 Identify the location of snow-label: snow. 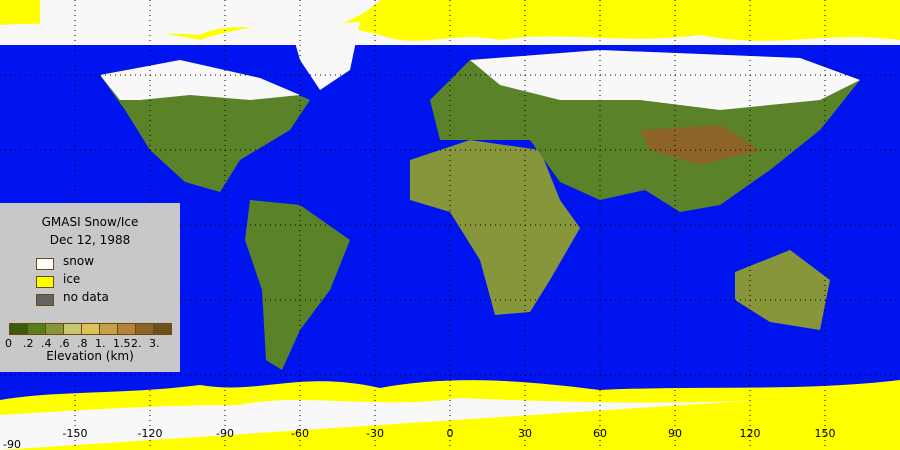
(79, 261).